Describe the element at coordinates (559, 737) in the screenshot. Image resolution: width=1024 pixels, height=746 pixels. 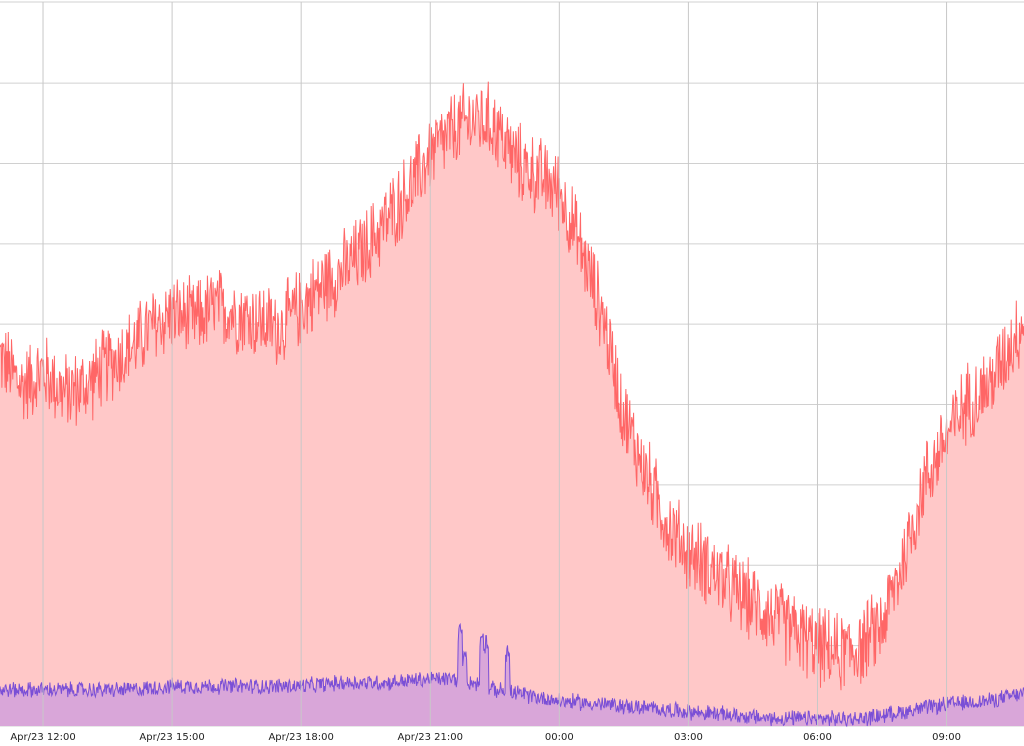
I see `x-tick-label-4: 00:00` at that location.